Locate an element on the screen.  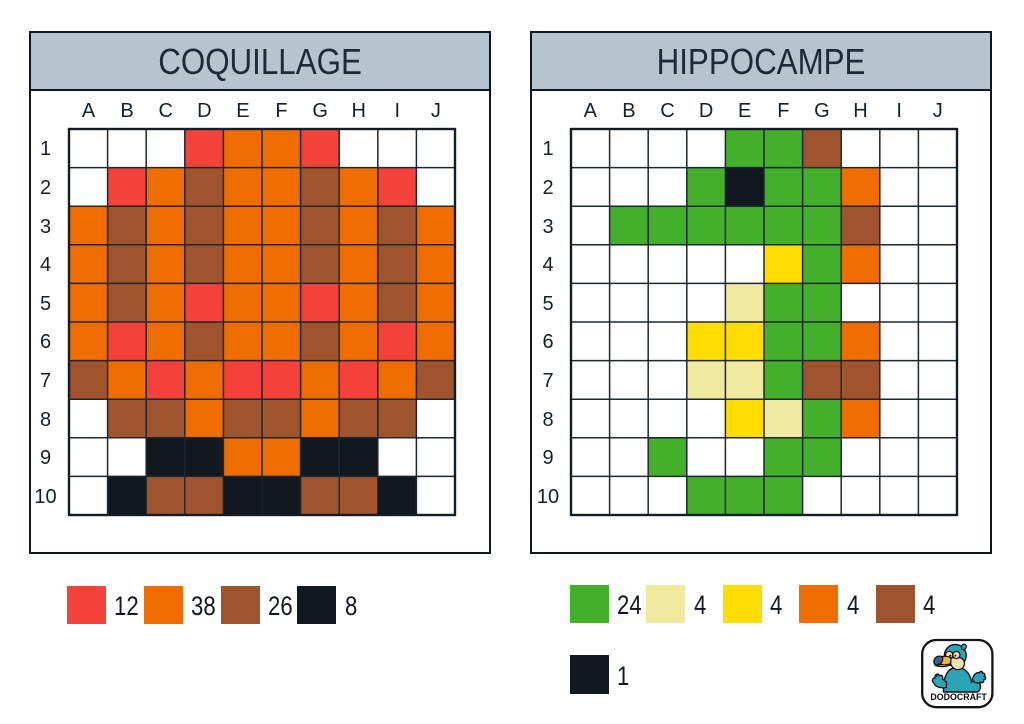
svg-text: DODOCRAFT is located at coordinates (958, 697).